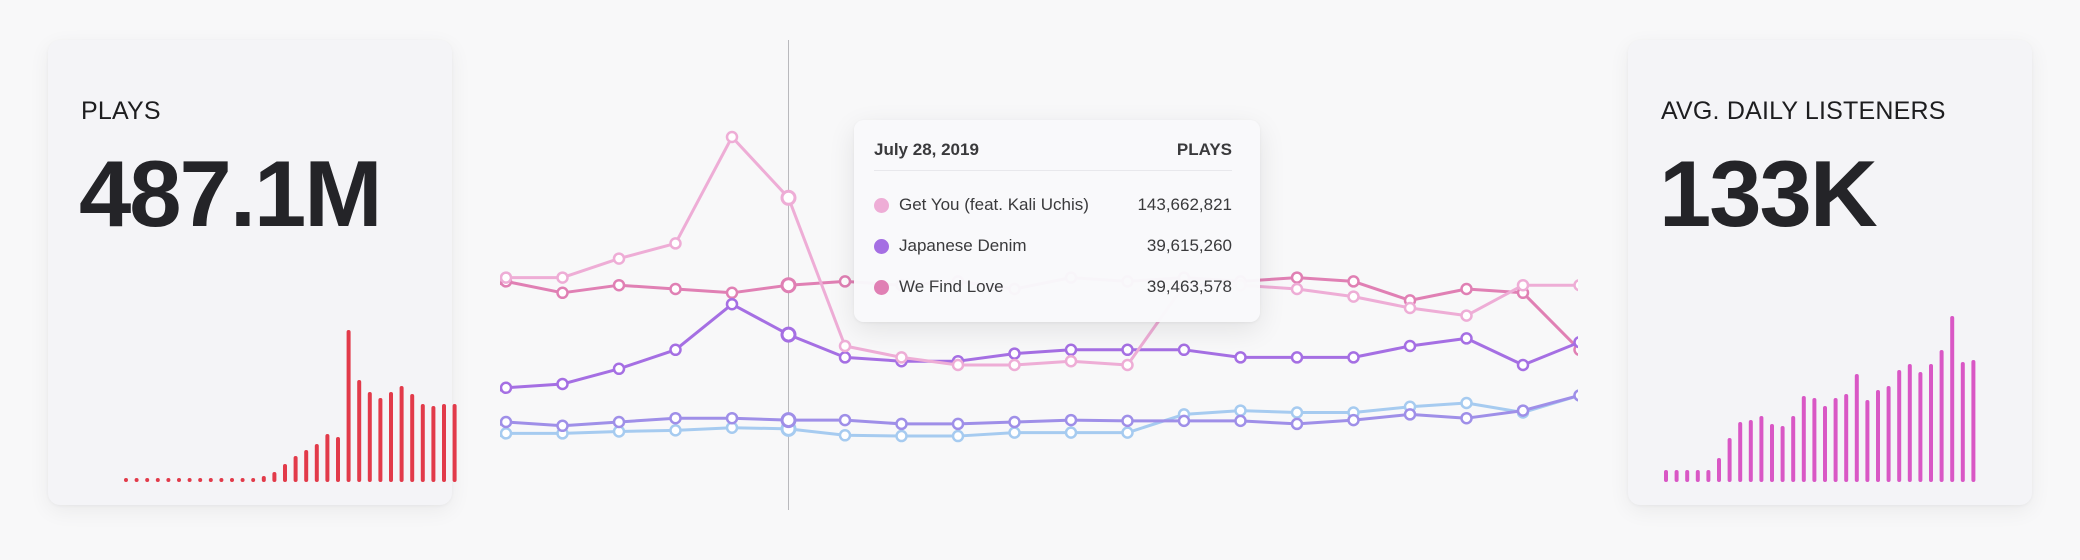 This screenshot has width=2080, height=560. What do you see at coordinates (963, 245) in the screenshot?
I see `tooltip-row-name: Japanese Denim` at bounding box center [963, 245].